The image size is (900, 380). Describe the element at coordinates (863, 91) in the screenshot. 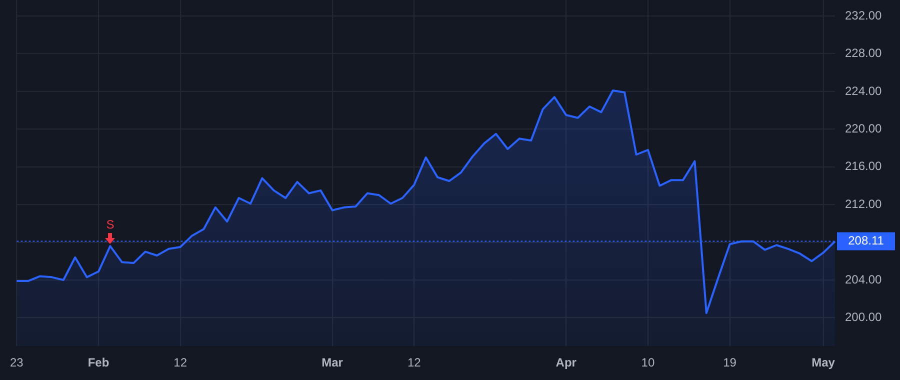

I see `y-tick-label: 224.00` at that location.